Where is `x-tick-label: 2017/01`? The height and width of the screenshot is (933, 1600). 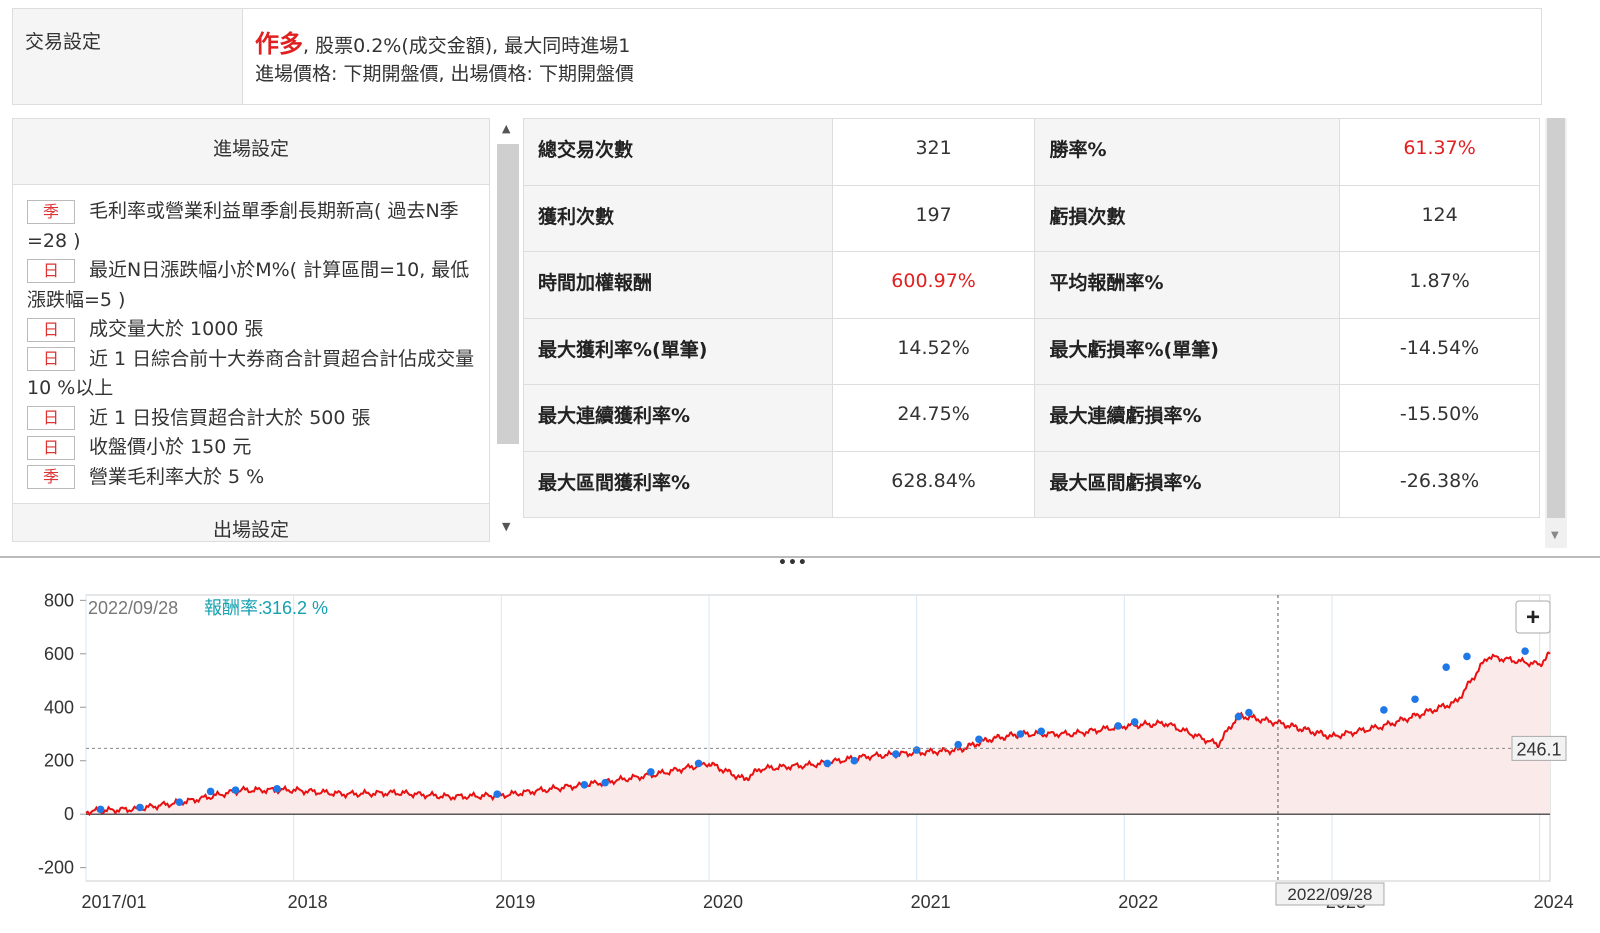 x-tick-label: 2017/01 is located at coordinates (113, 902).